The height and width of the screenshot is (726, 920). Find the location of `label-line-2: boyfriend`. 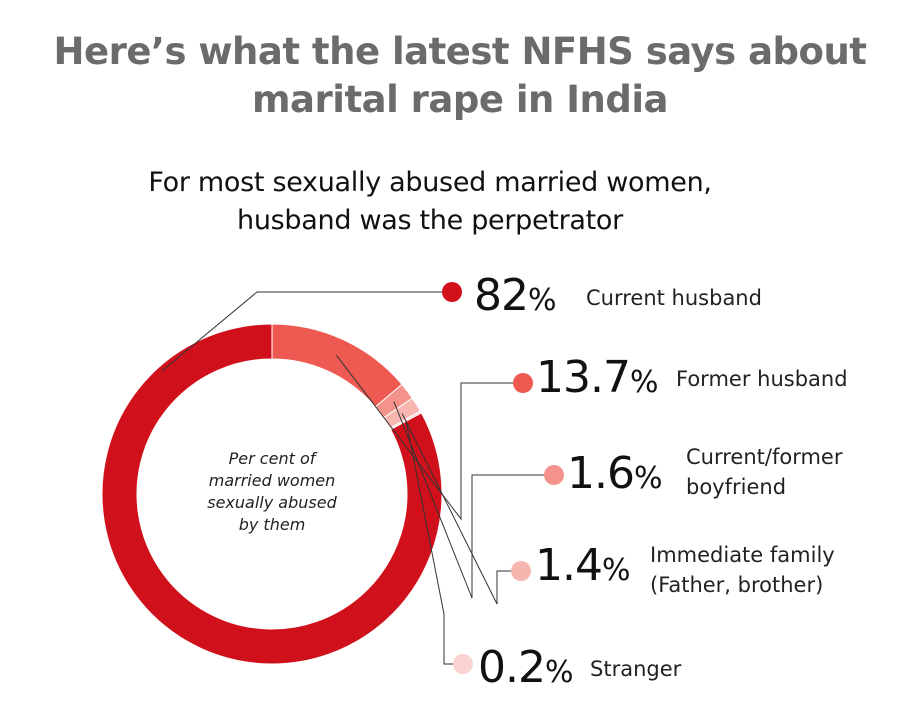

label-line-2: boyfriend is located at coordinates (736, 487).